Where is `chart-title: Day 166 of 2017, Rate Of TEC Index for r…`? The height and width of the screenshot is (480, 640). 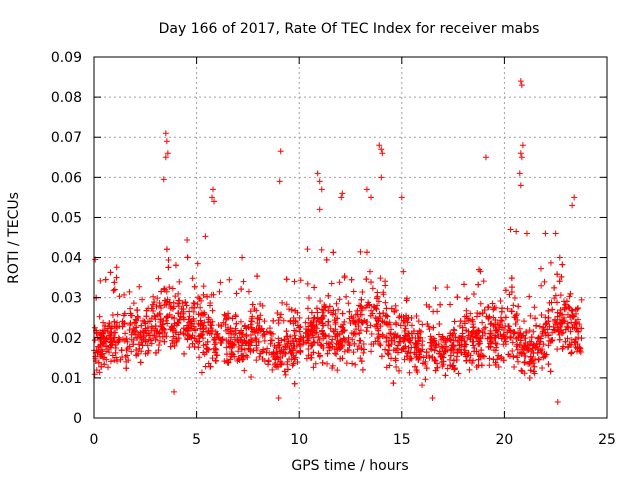
chart-title: Day 166 of 2017, Rate Of TEC Index for r… is located at coordinates (349, 29).